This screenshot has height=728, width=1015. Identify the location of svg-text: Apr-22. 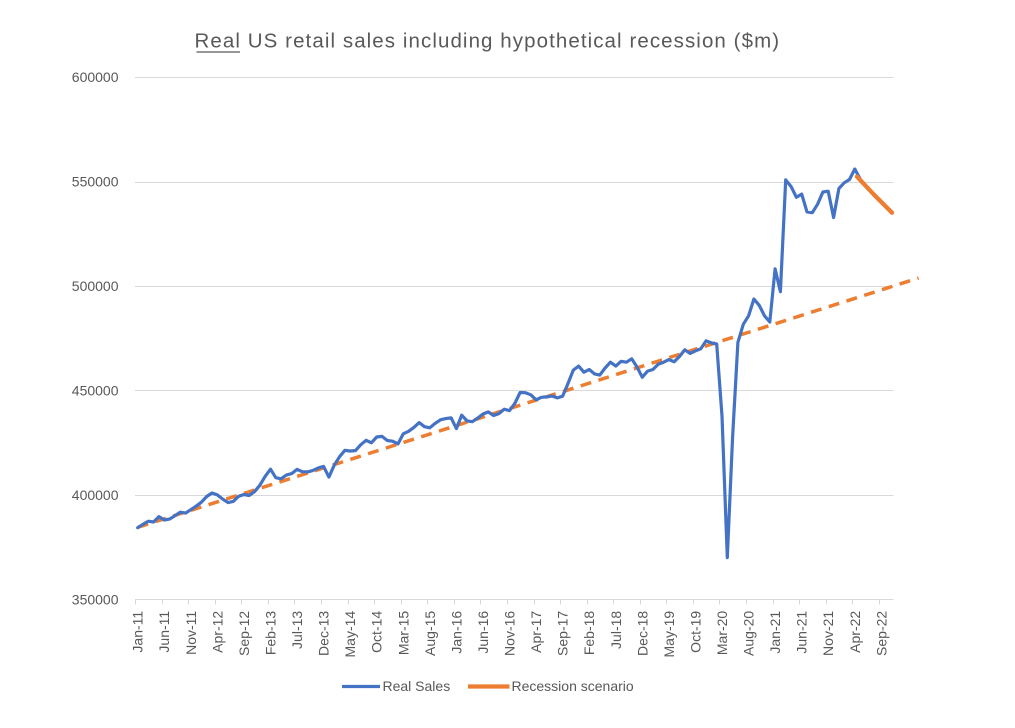
(855, 632).